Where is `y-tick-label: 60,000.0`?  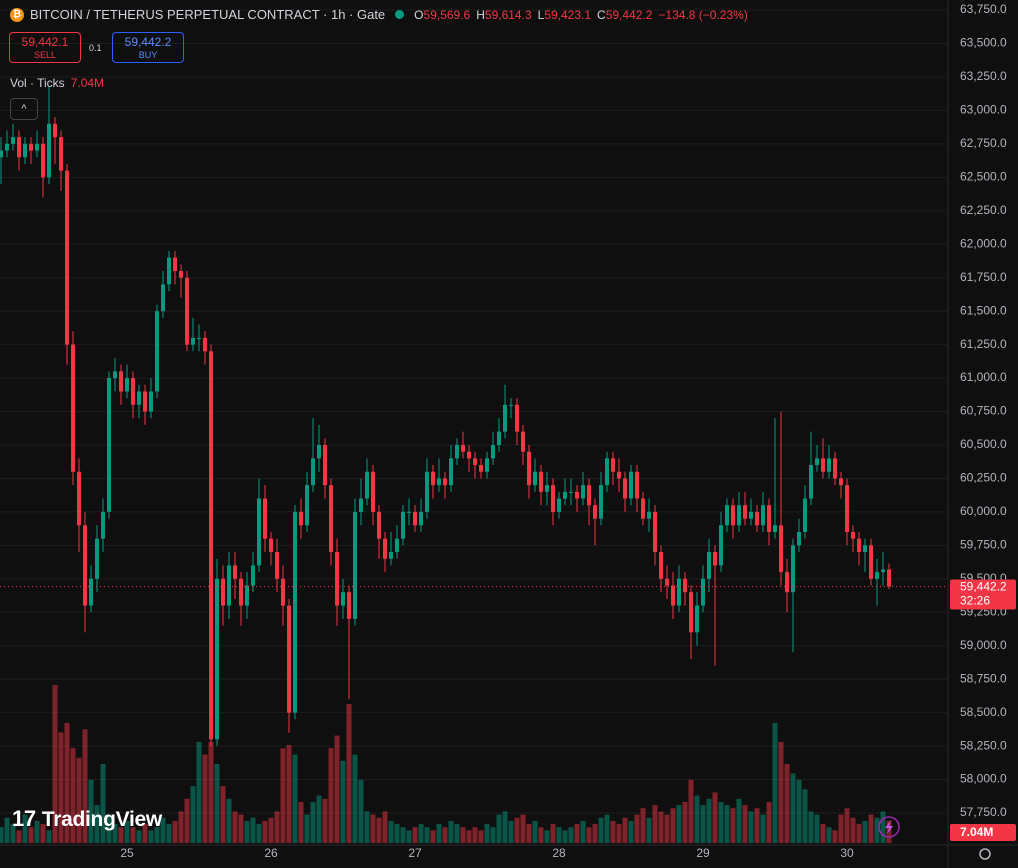
y-tick-label: 60,000.0 is located at coordinates (983, 511).